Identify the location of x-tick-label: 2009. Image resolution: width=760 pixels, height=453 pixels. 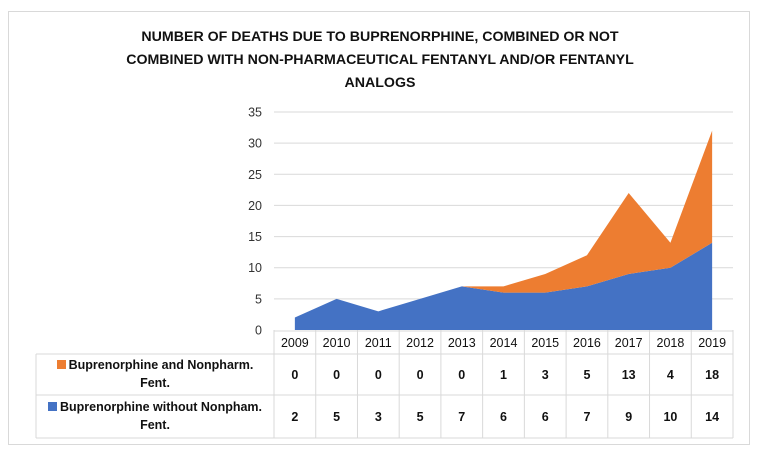
(295, 343).